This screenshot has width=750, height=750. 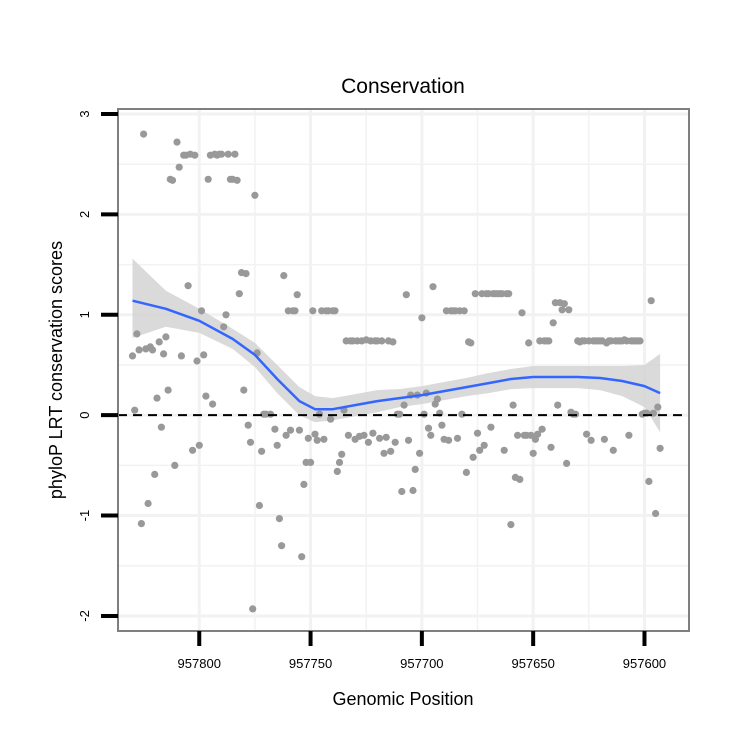 What do you see at coordinates (421, 663) in the screenshot?
I see `x-tick-label: 957700` at bounding box center [421, 663].